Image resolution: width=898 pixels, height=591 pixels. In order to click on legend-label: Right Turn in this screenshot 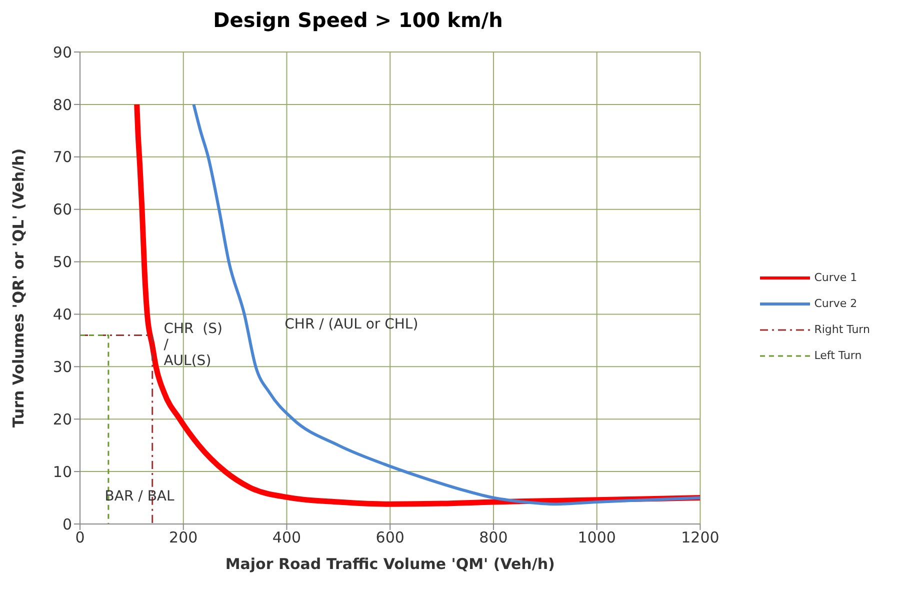, I will do `click(842, 329)`.